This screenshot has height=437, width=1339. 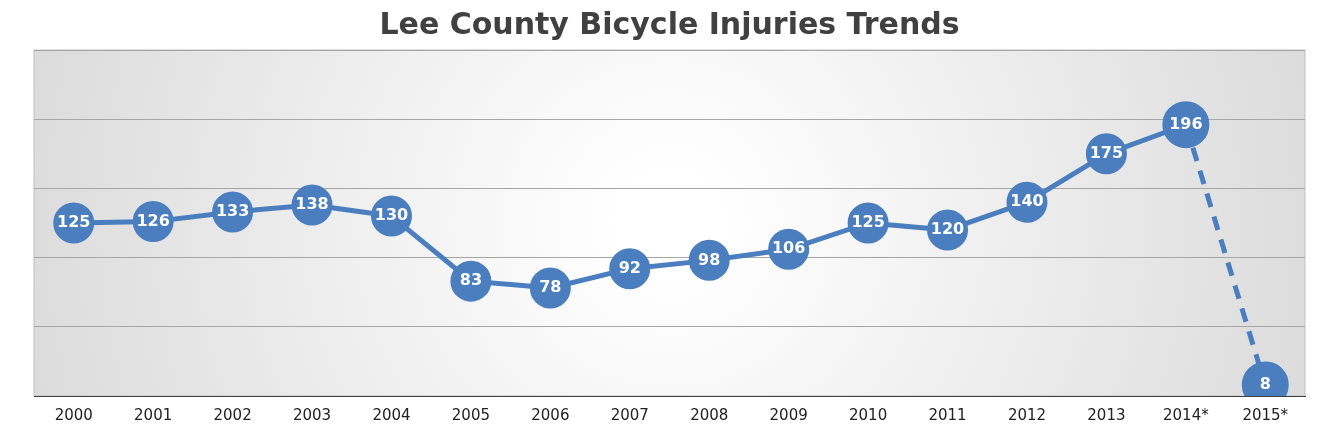 I want to click on data-label: 120, so click(x=947, y=229).